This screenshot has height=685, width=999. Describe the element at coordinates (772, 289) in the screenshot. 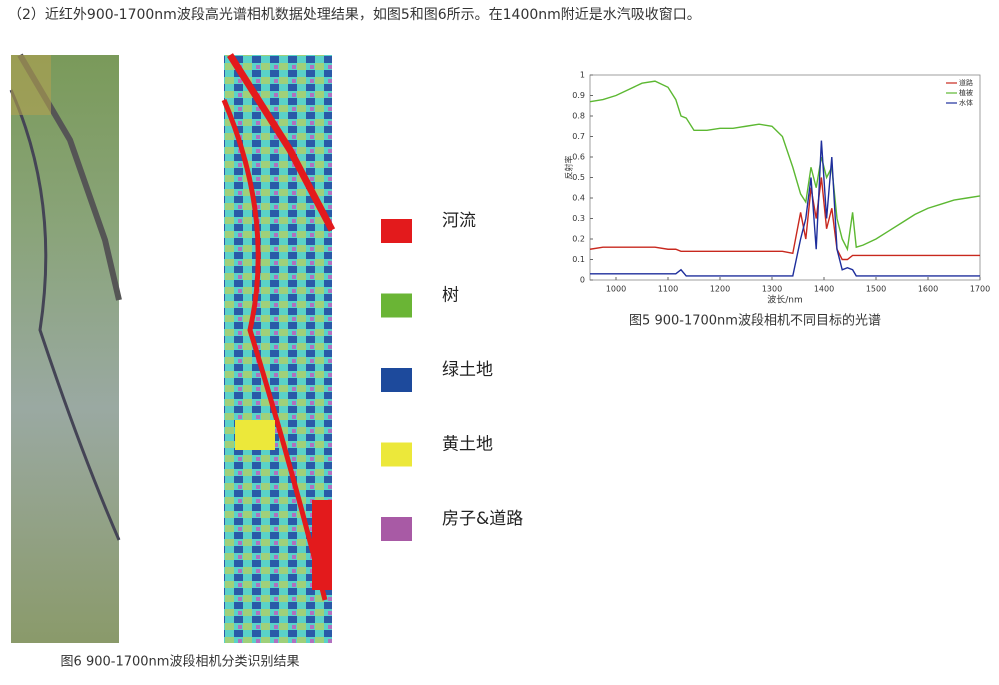

I see `x-tick-label: 1300` at that location.